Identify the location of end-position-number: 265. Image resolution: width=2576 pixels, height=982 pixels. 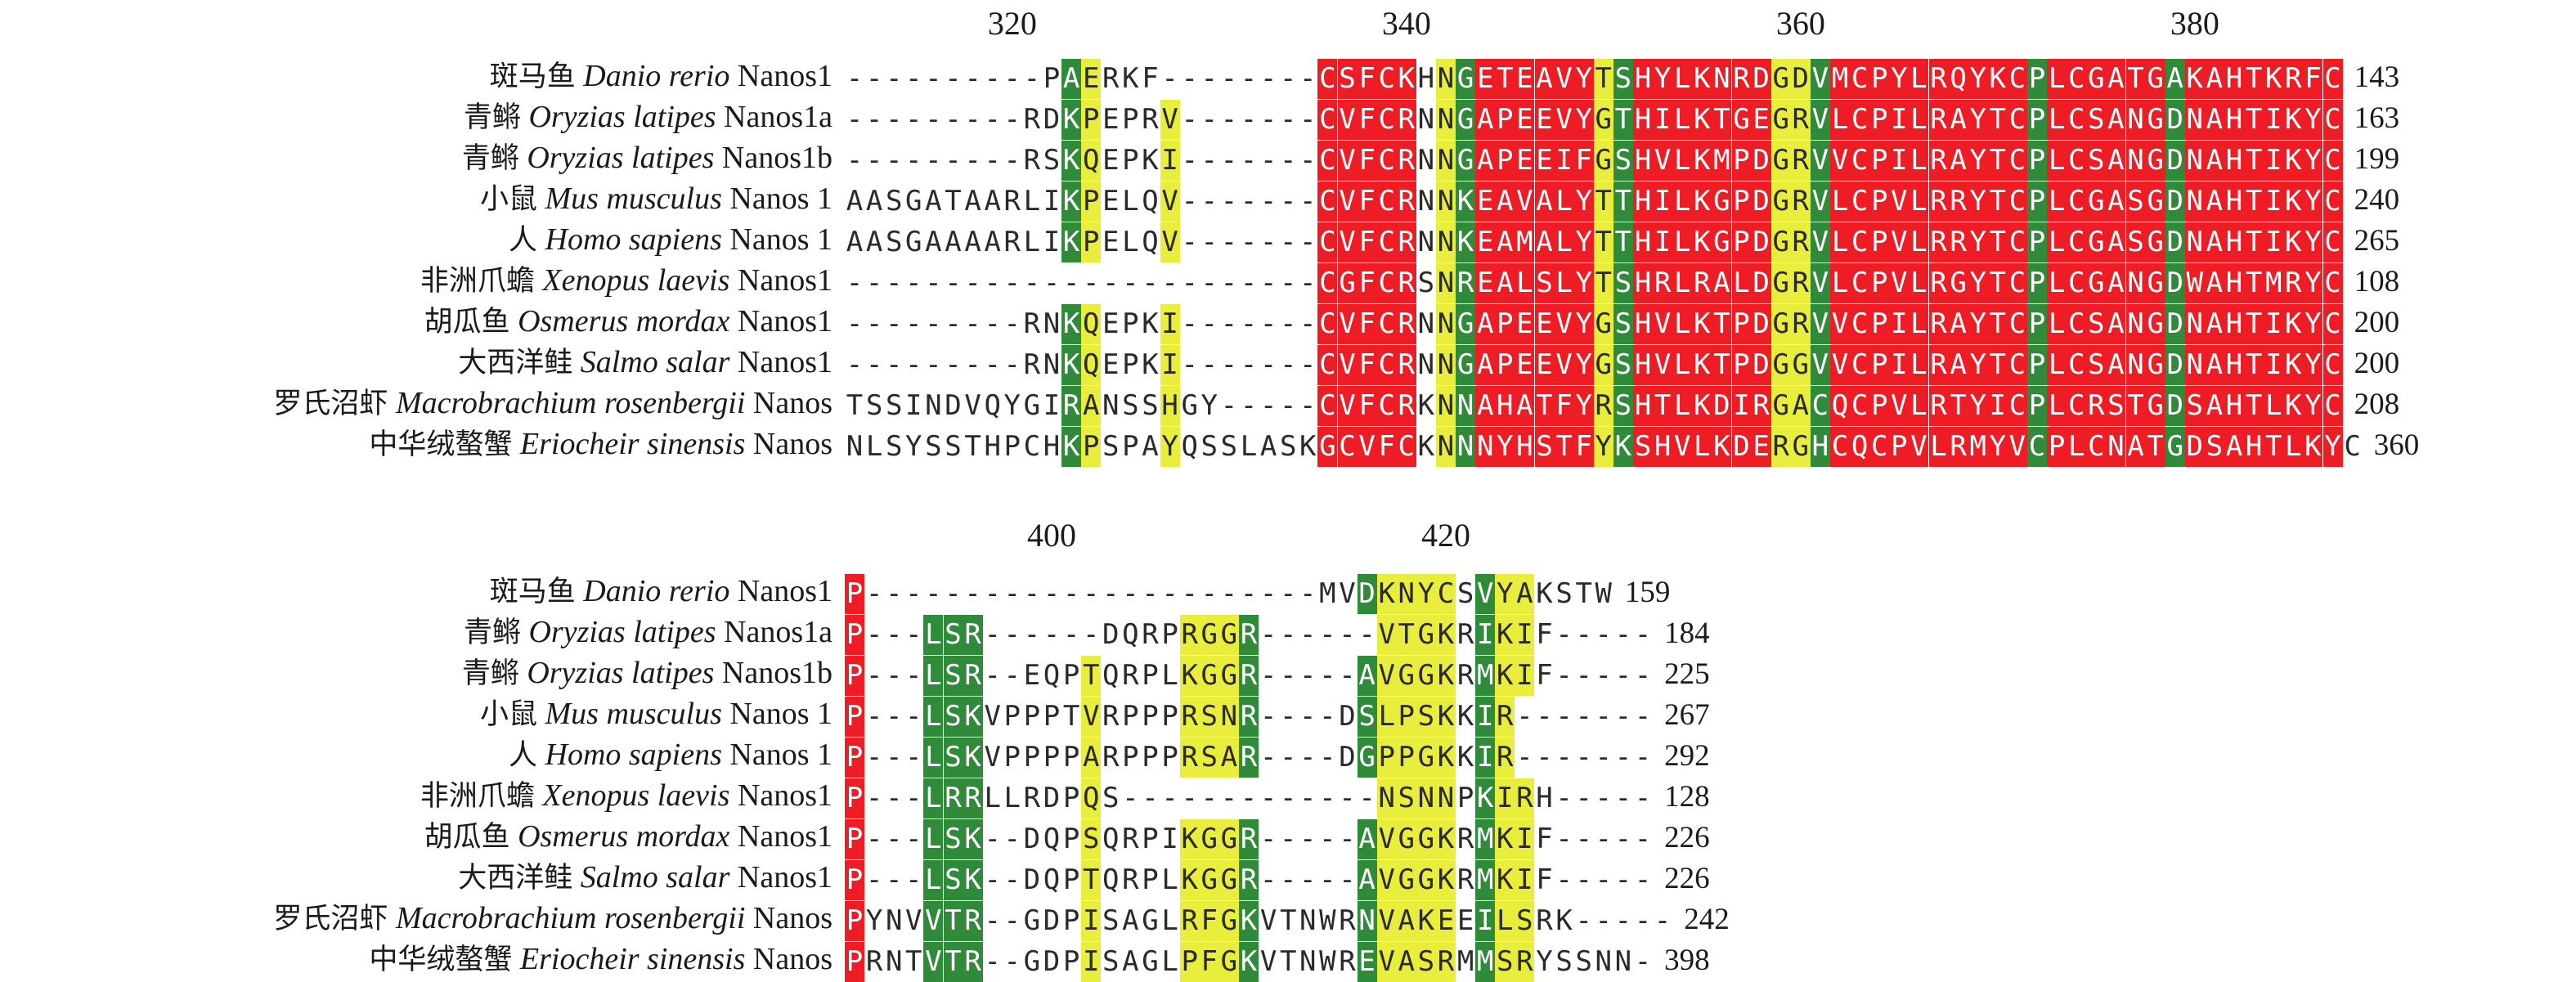
(2377, 241).